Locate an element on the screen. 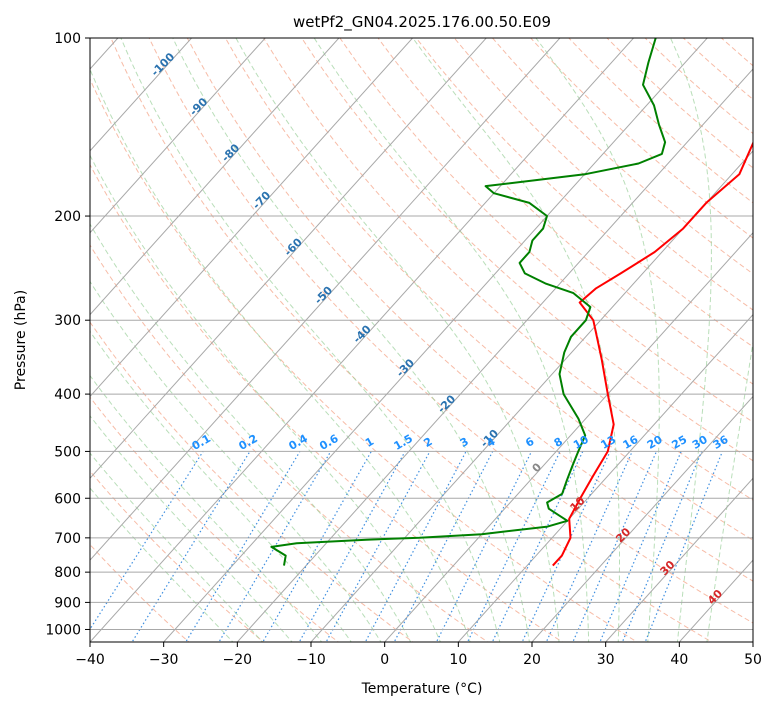  y-tick-label: 300 is located at coordinates (67, 321).